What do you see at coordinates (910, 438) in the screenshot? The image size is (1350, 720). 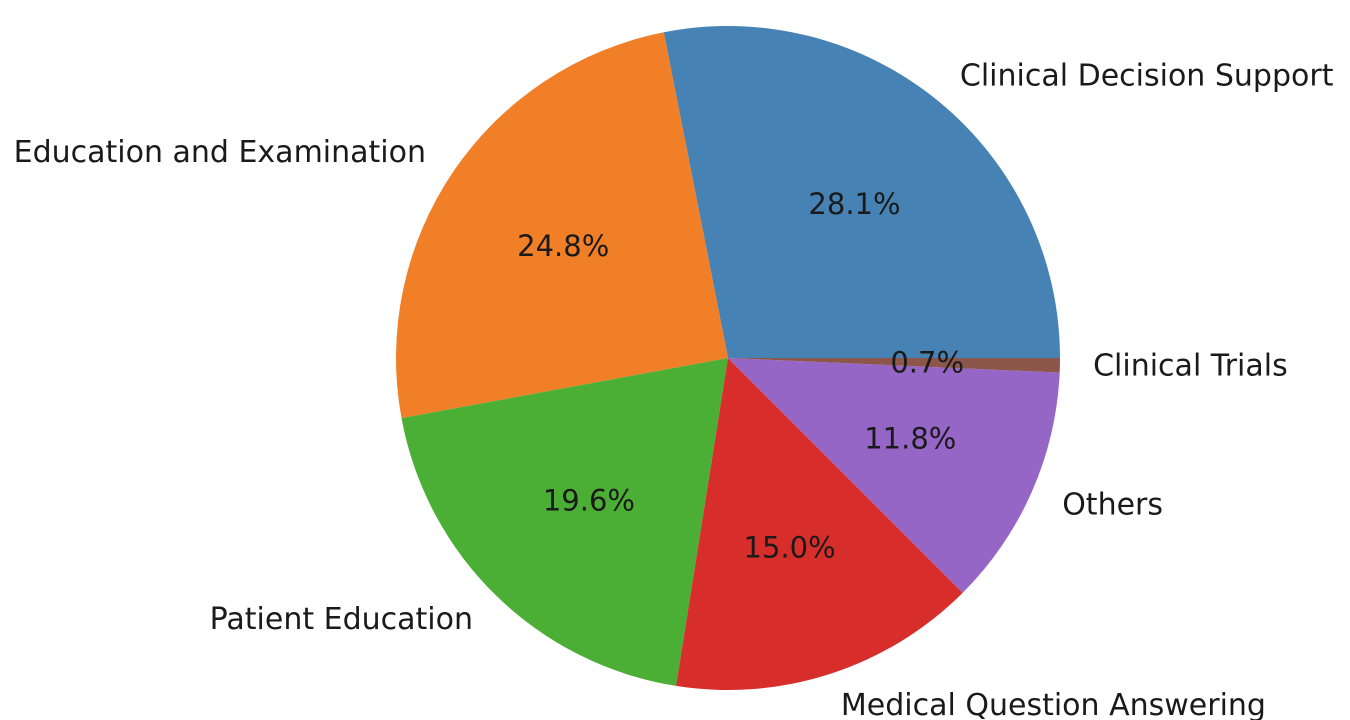 I see `slice-percent-label: 11.8%` at bounding box center [910, 438].